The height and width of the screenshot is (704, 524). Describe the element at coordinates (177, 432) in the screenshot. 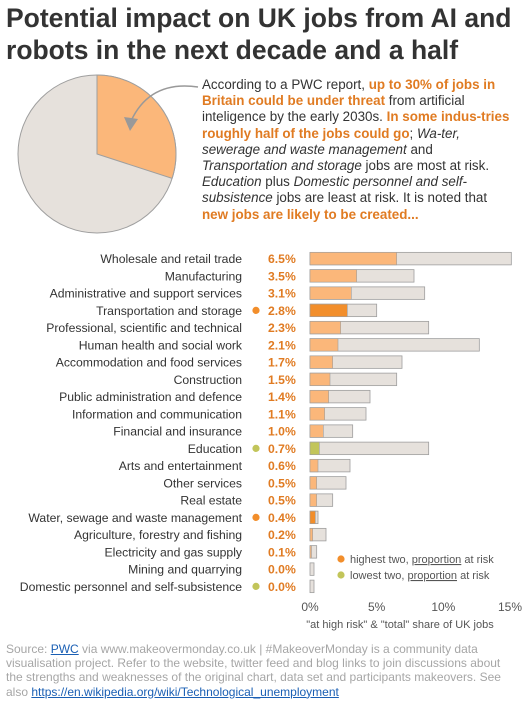

I see `category-label: Financial and insurance` at that location.